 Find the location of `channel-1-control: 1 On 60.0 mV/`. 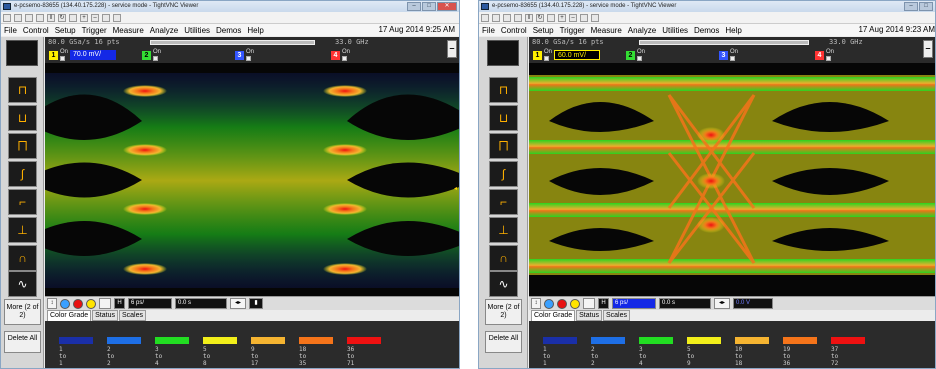

channel-1-control: 1 On 60.0 mV/ is located at coordinates (567, 55).